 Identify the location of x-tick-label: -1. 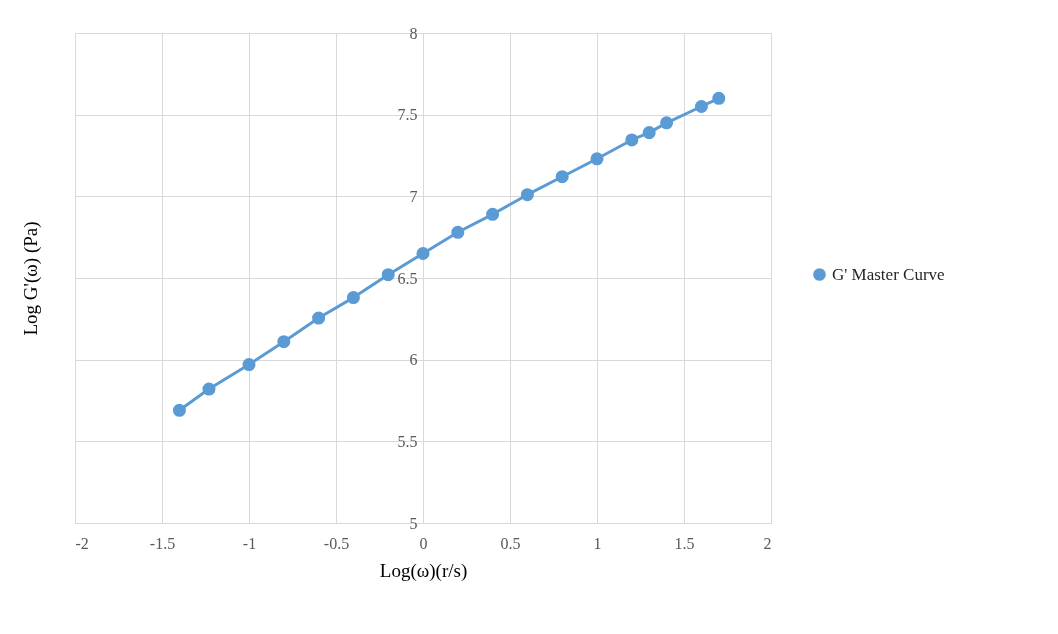
(249, 543).